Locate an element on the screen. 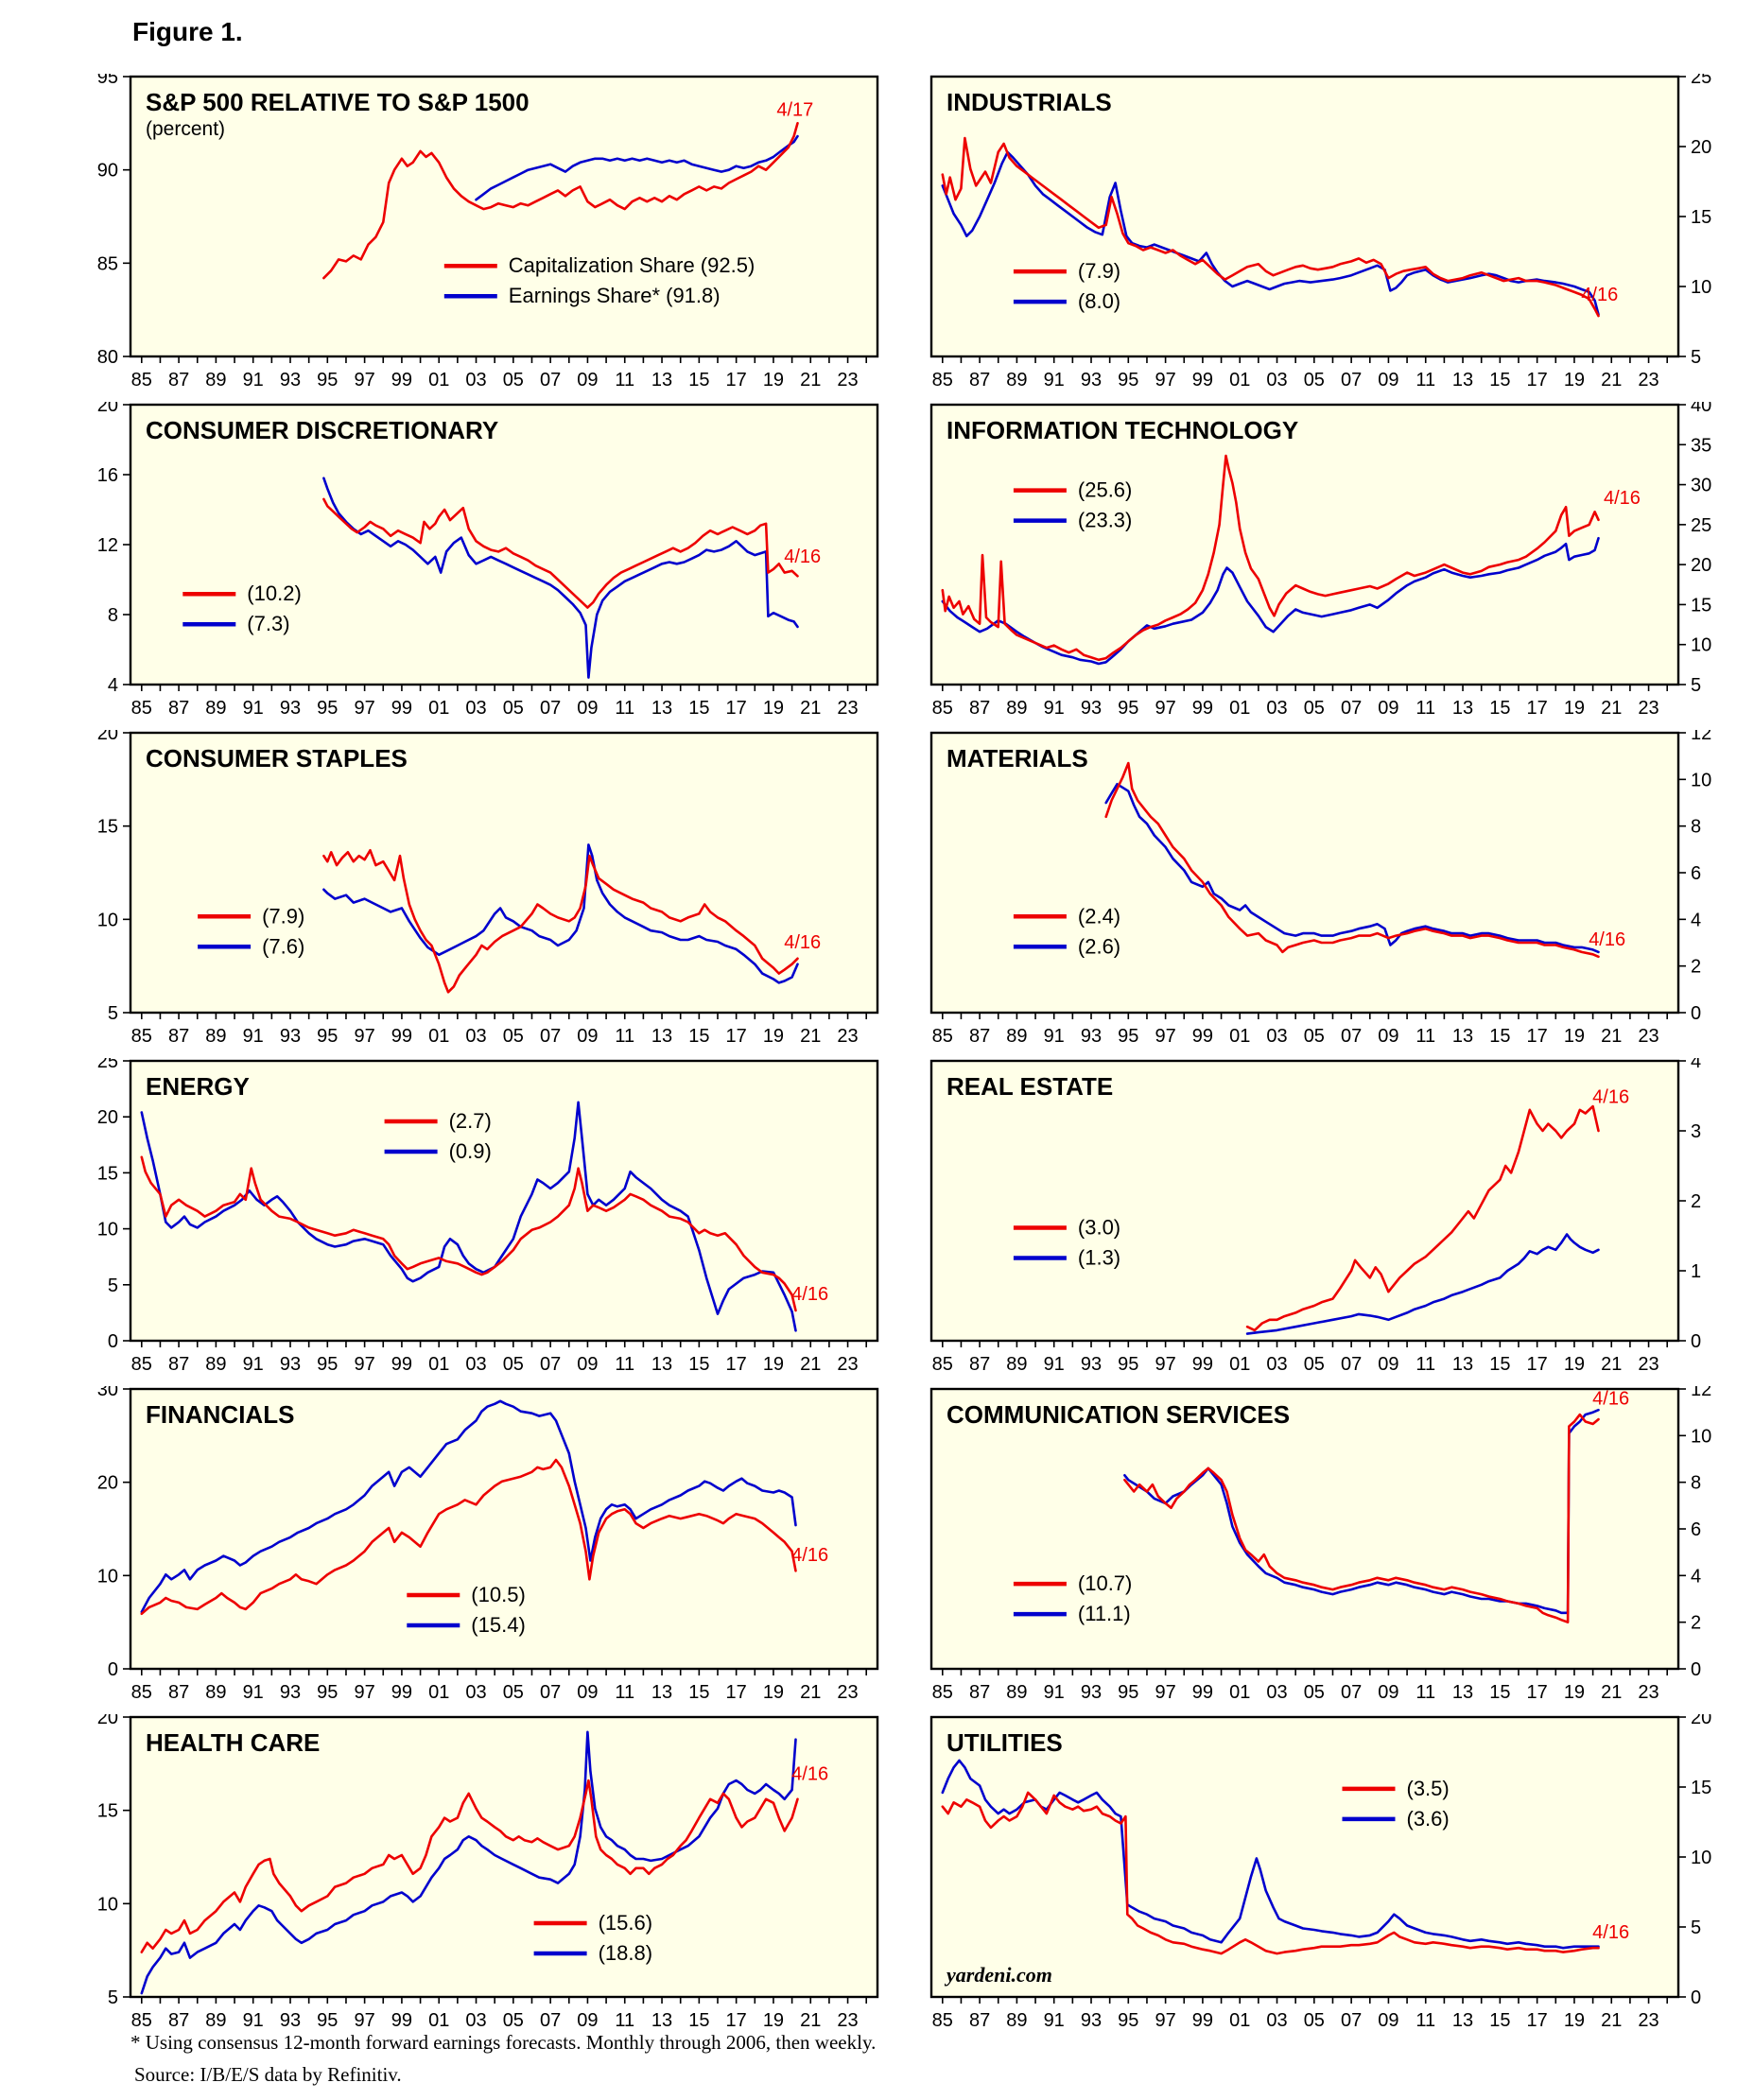 The image size is (1754, 2100). legend-label-red: Capitalization Share (92.5) is located at coordinates (632, 265).